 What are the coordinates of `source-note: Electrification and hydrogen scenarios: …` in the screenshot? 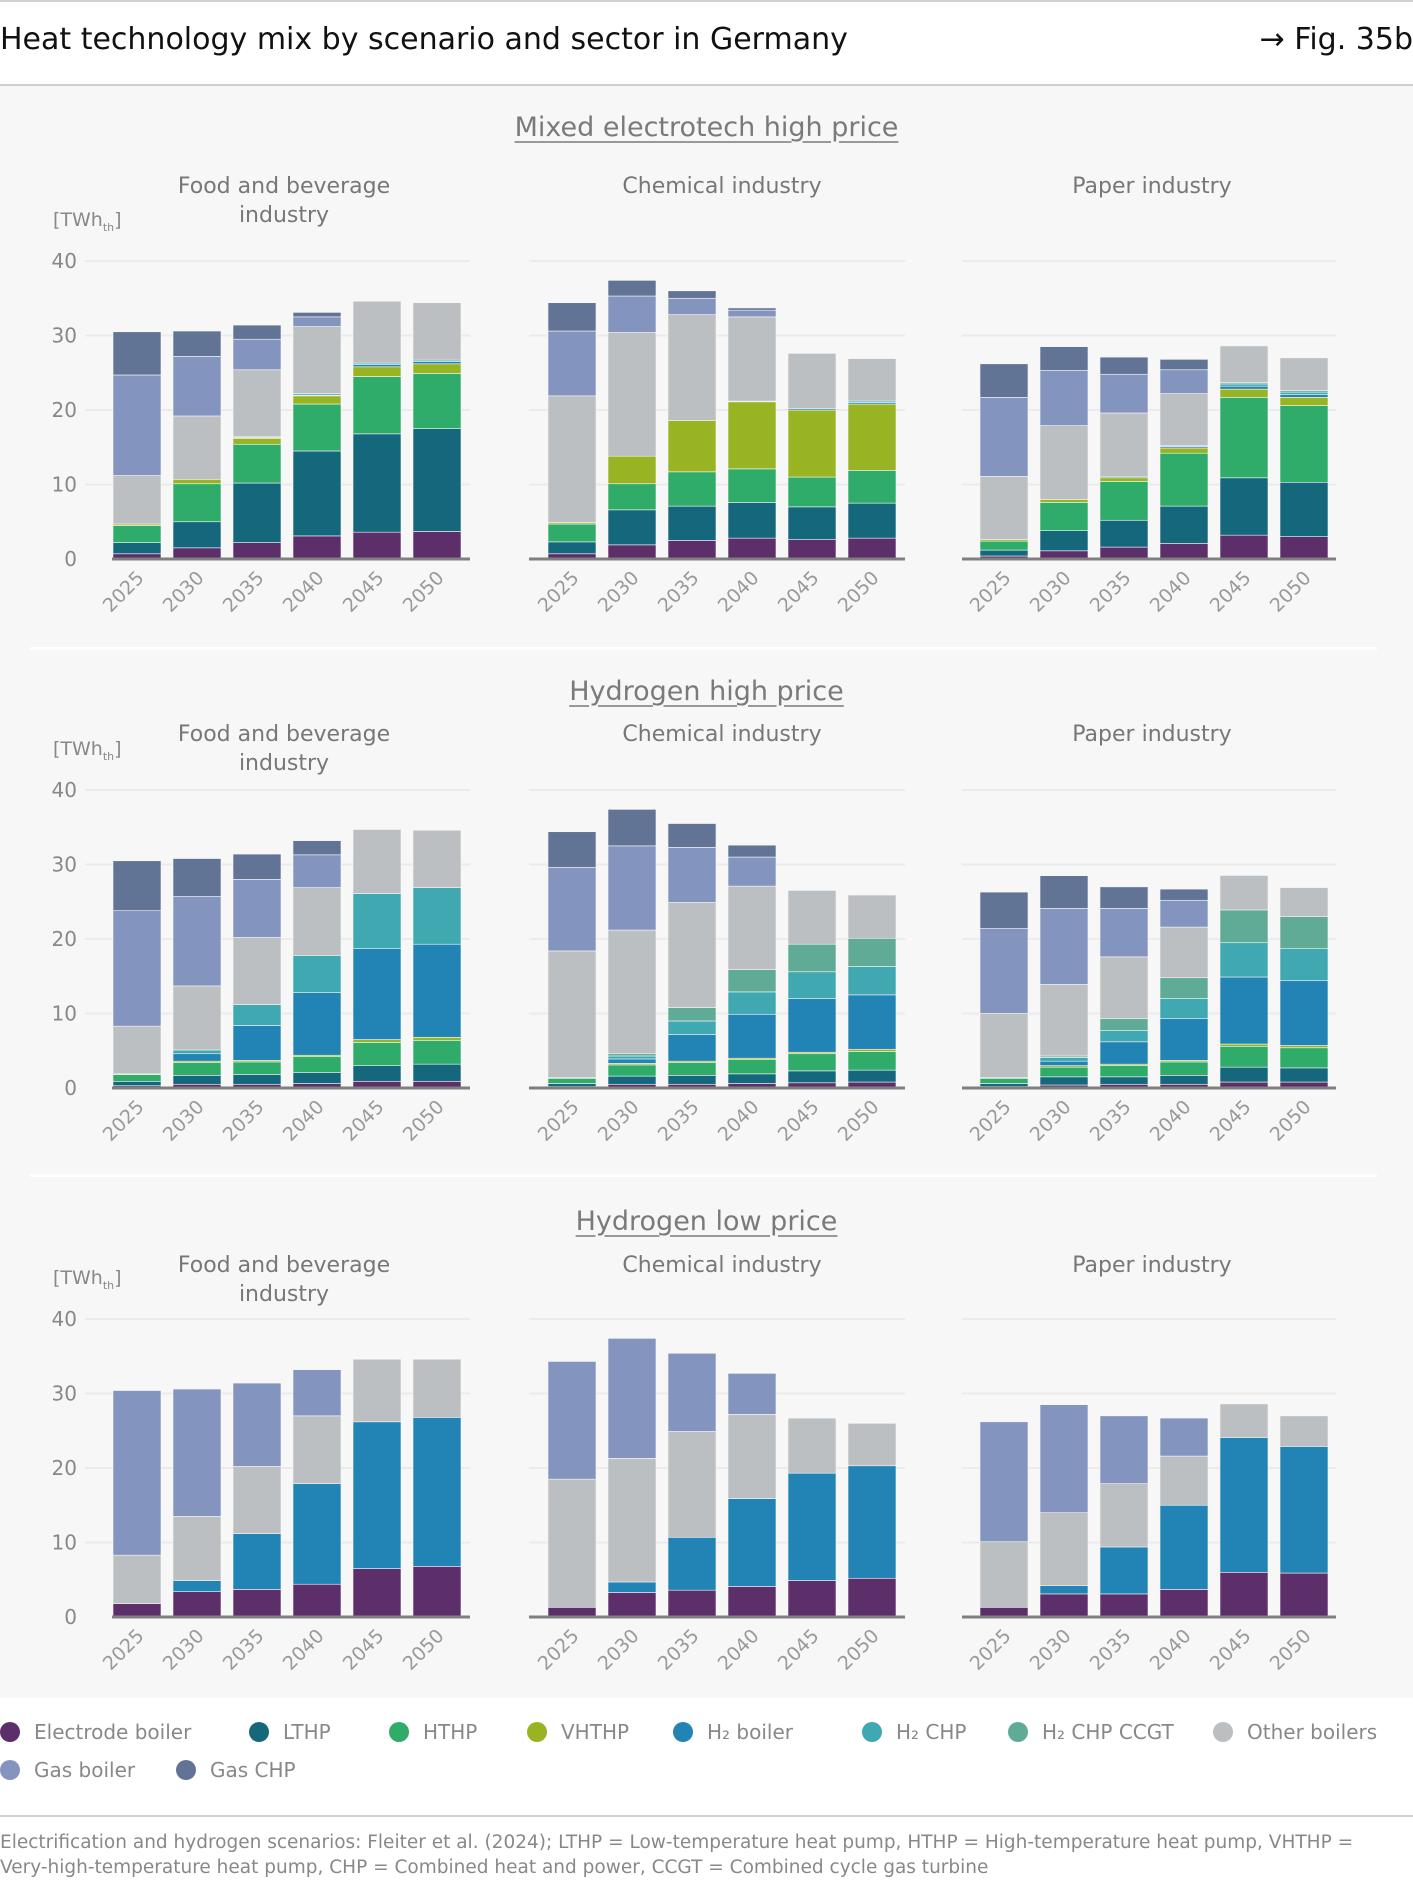 It's located at (677, 1855).